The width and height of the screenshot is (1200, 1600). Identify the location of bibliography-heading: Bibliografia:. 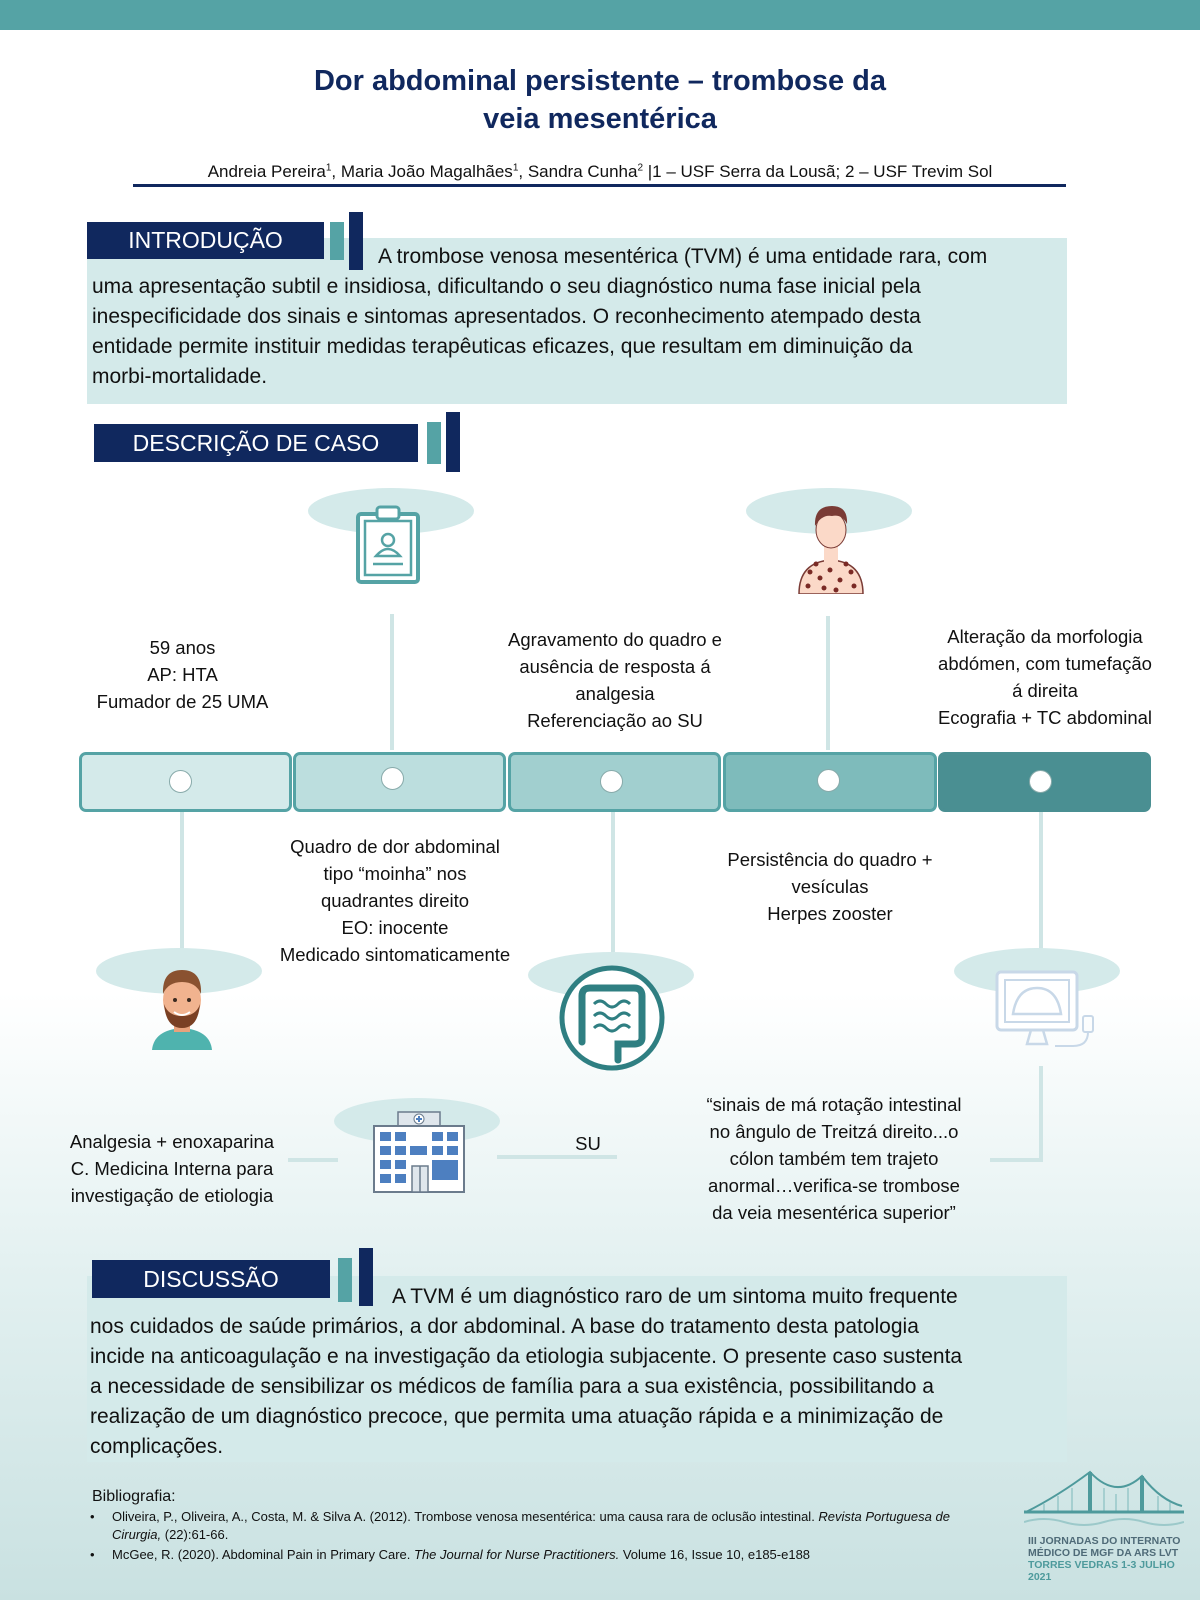
(134, 1496).